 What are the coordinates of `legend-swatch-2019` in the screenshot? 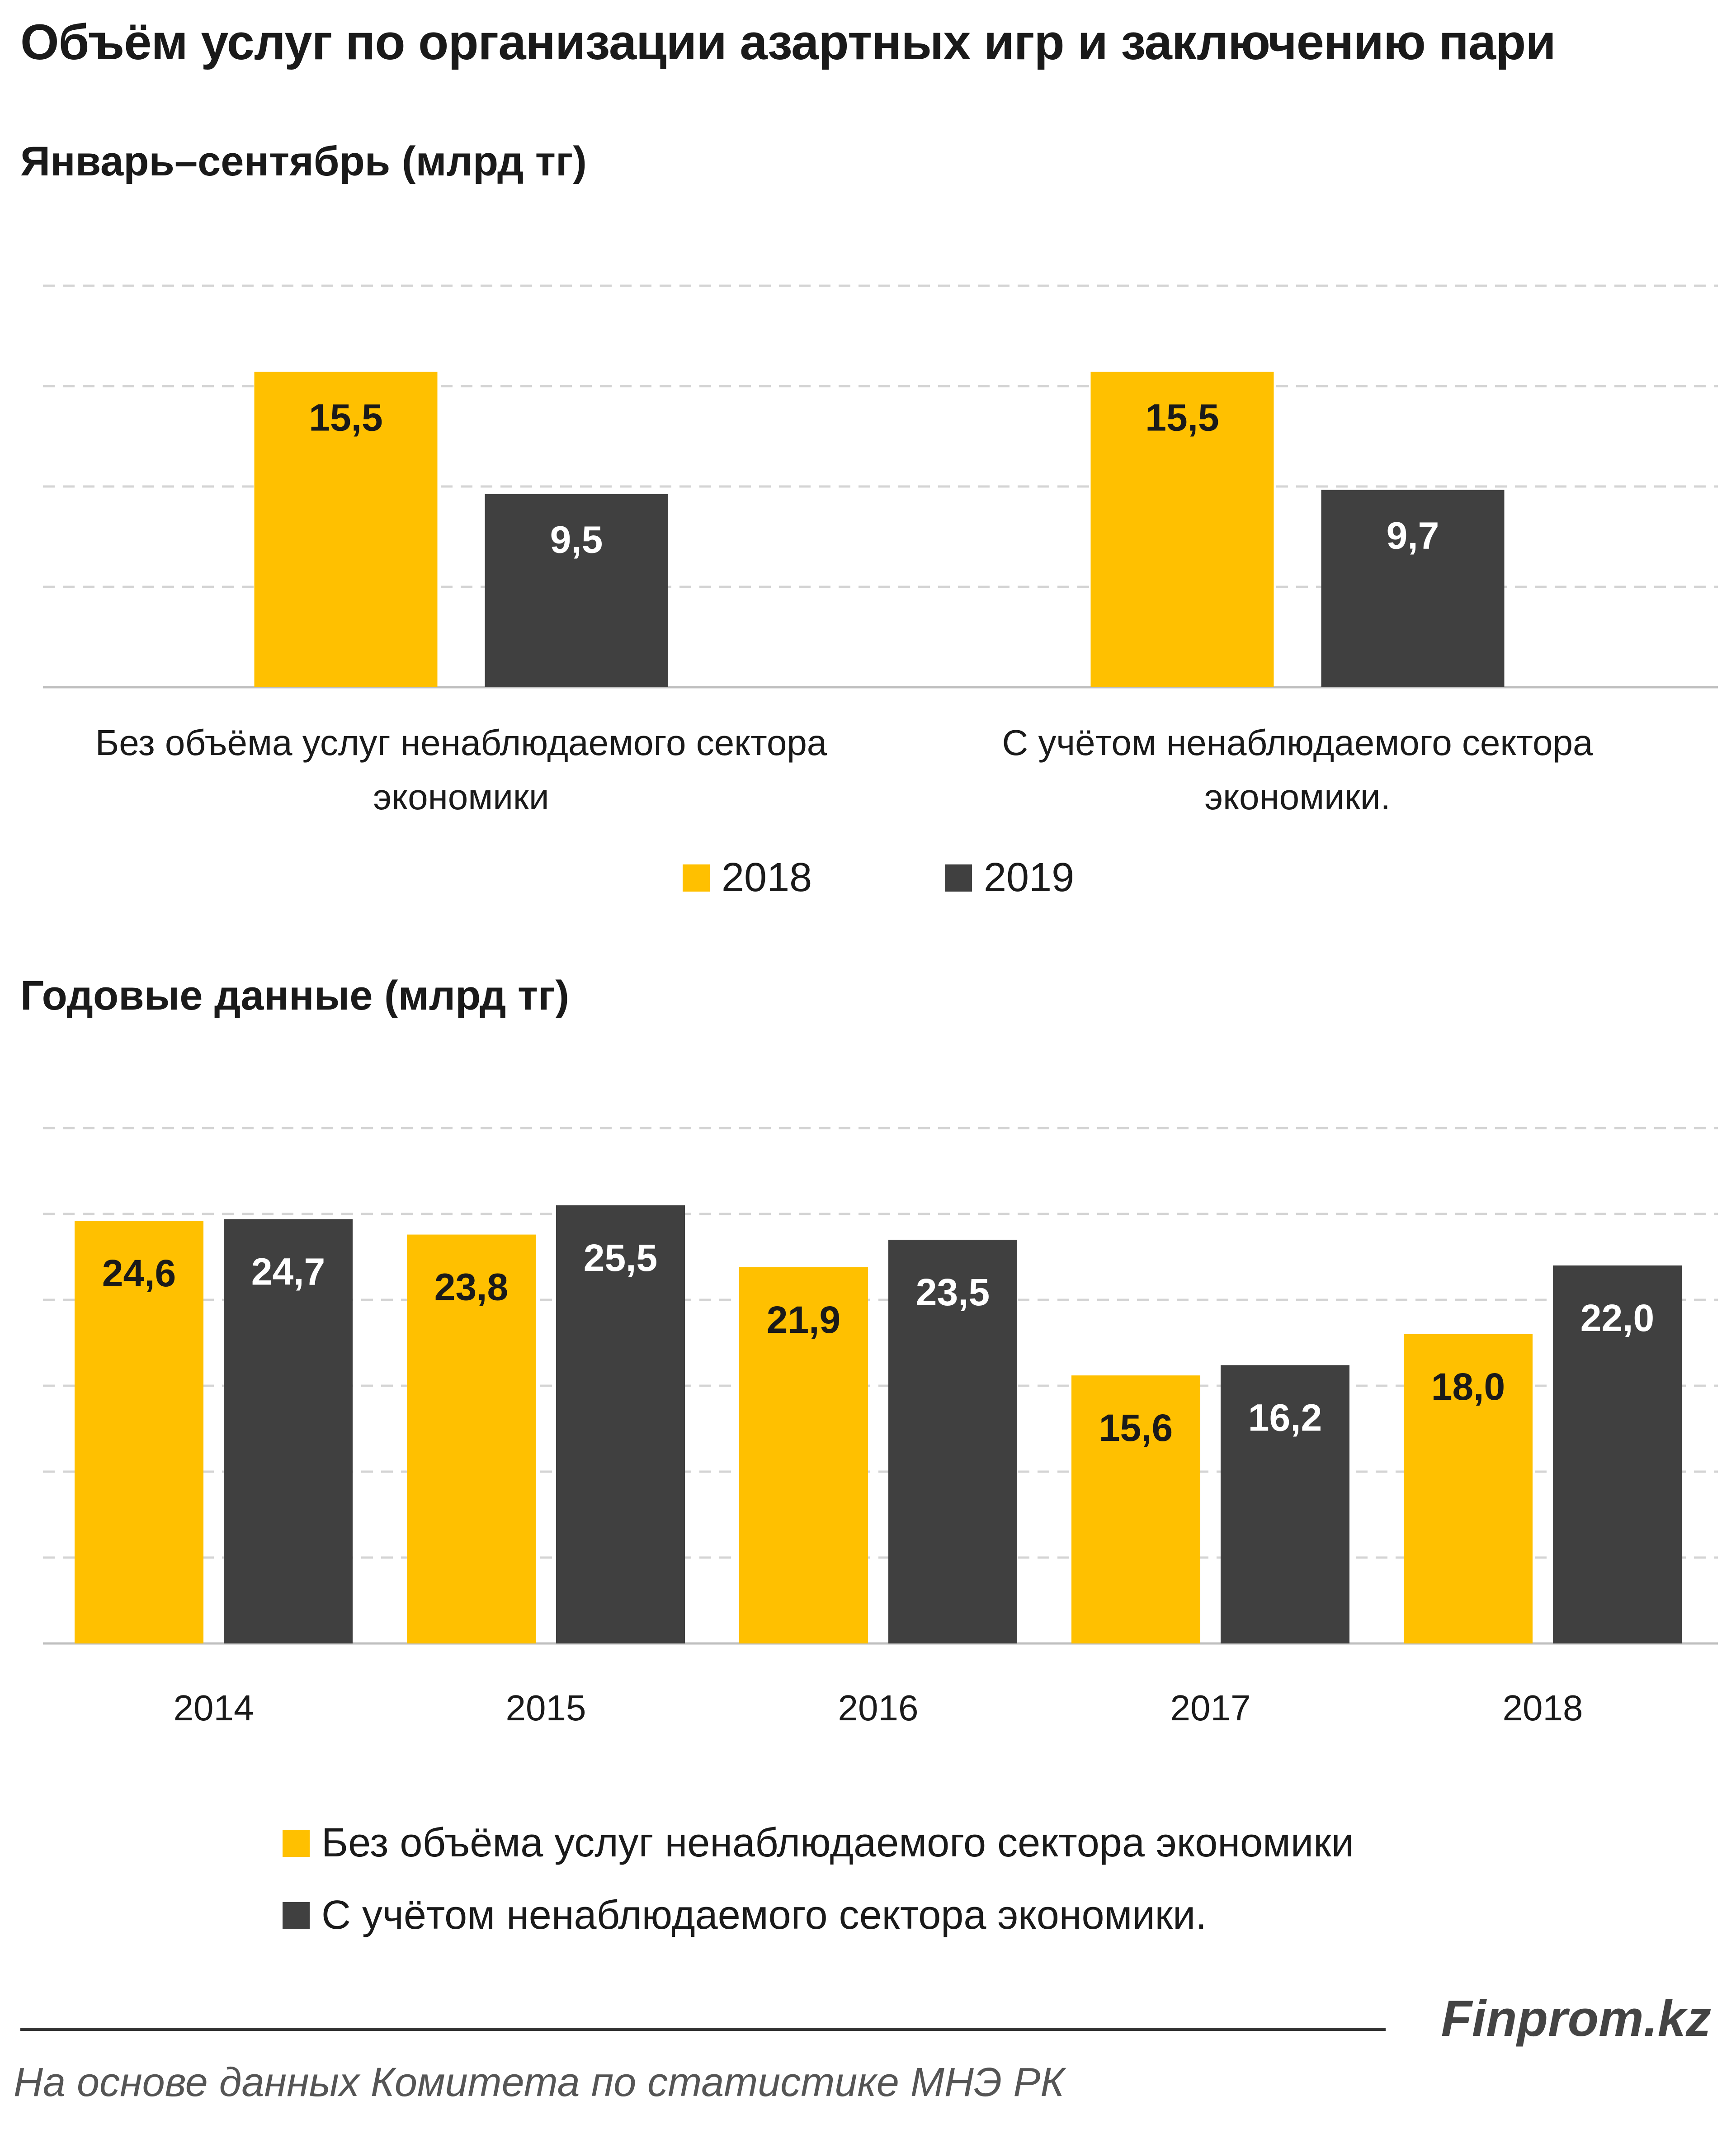 It's located at (959, 878).